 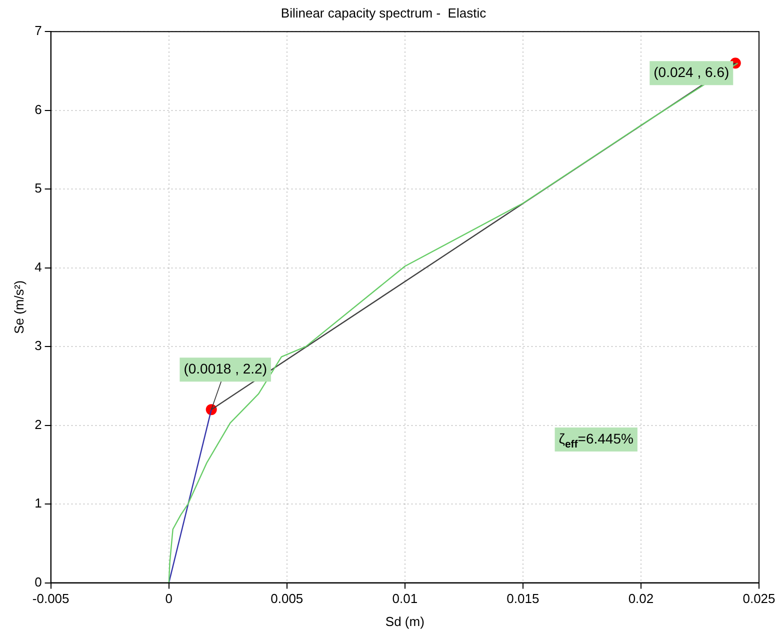 I want to click on x-tick-label: 0.02, so click(x=641, y=598).